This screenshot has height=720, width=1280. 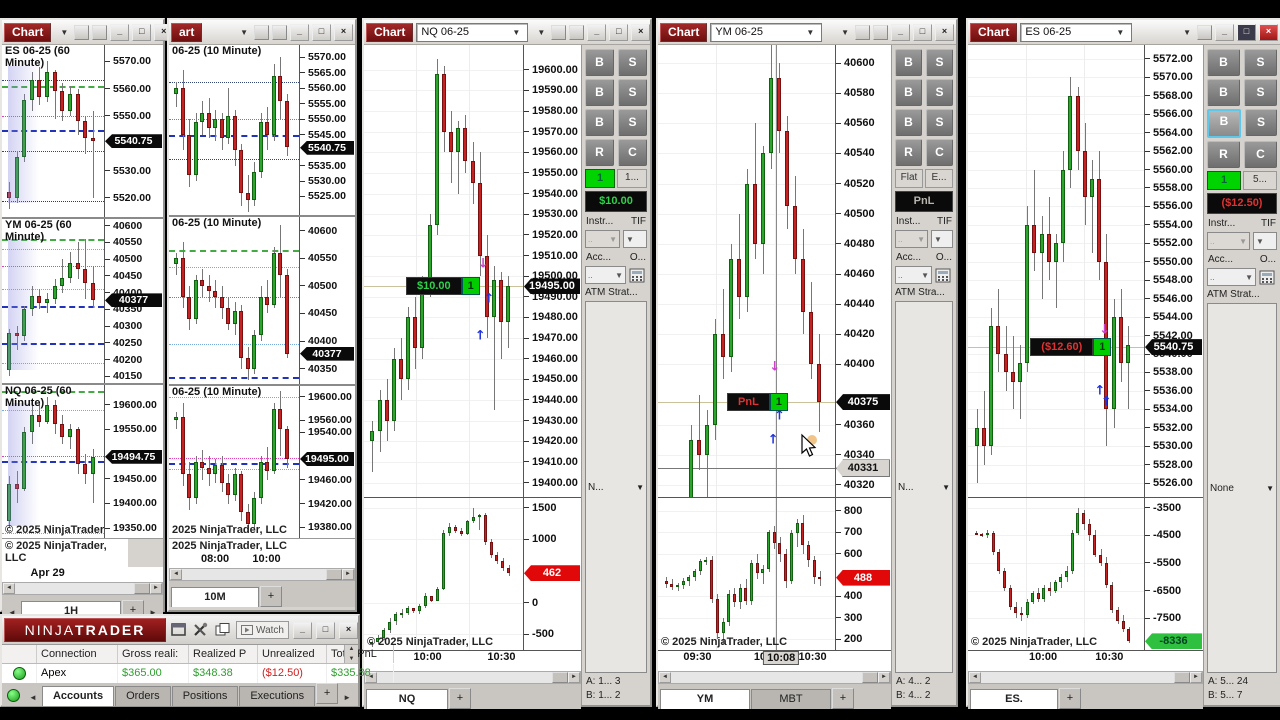 What do you see at coordinates (234, 462) in the screenshot?
I see `price-chart-plot: 2025 NinjaTrader, LLC` at bounding box center [234, 462].